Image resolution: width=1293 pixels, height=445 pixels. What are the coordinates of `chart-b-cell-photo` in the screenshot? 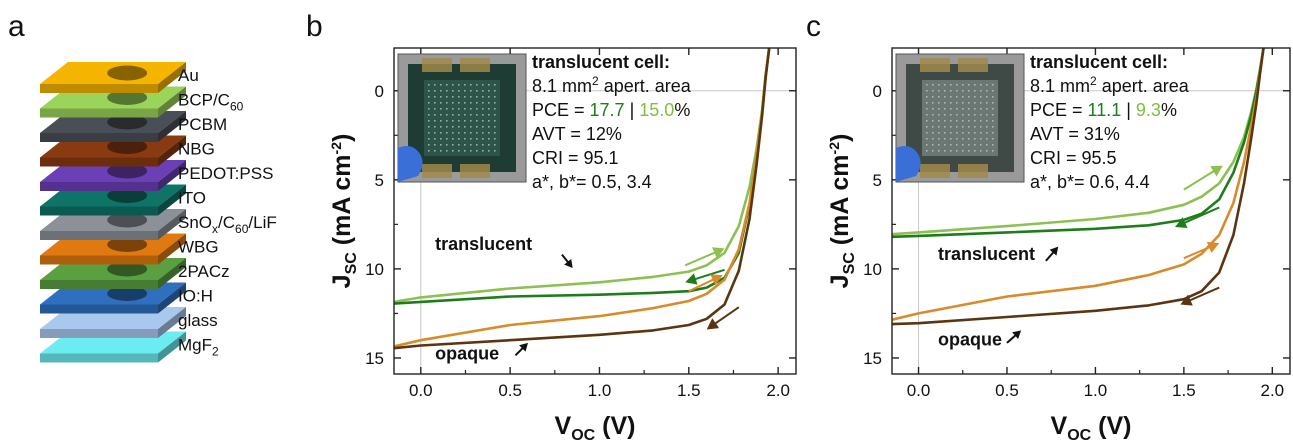 It's located at (462, 118).